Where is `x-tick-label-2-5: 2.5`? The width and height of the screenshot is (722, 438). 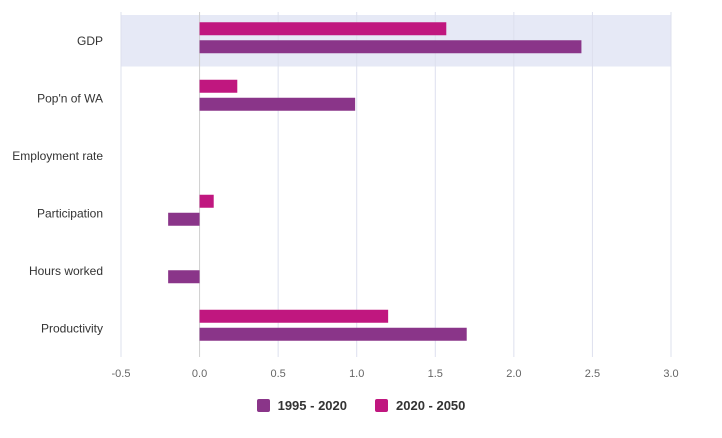
x-tick-label-2-5: 2.5 is located at coordinates (592, 374).